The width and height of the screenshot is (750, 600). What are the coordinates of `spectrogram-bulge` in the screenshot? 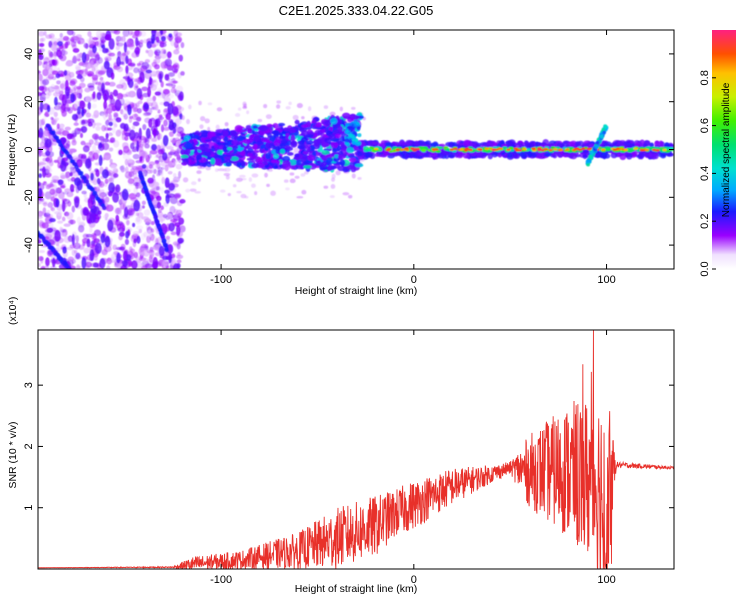 It's located at (357, 123).